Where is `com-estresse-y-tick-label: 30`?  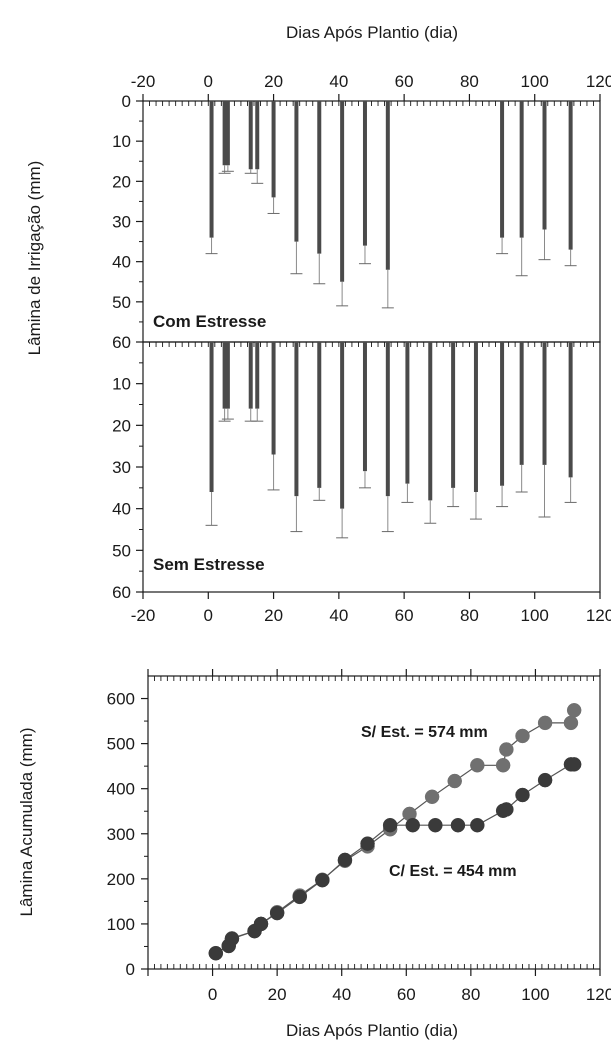
com-estresse-y-tick-label: 30 is located at coordinates (121, 222).